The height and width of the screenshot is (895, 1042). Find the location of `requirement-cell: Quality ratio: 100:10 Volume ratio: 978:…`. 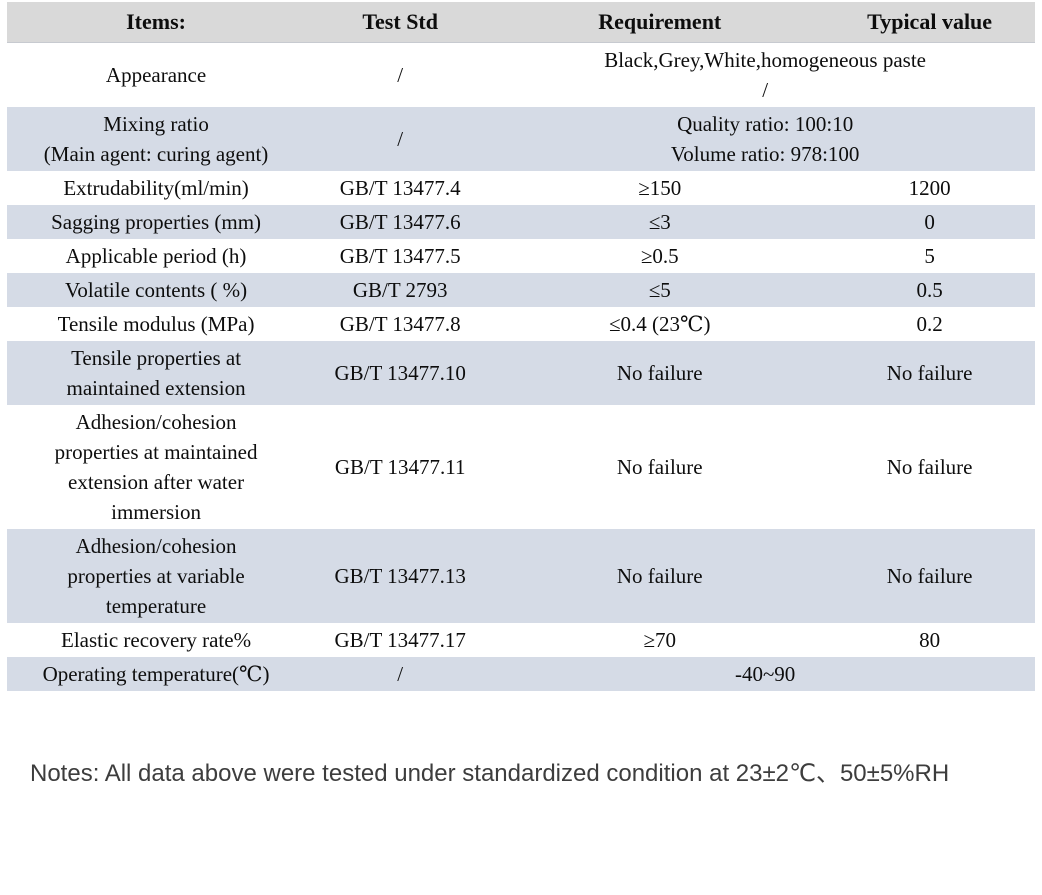

requirement-cell: Quality ratio: 100:10 Volume ratio: 978:… is located at coordinates (765, 139).